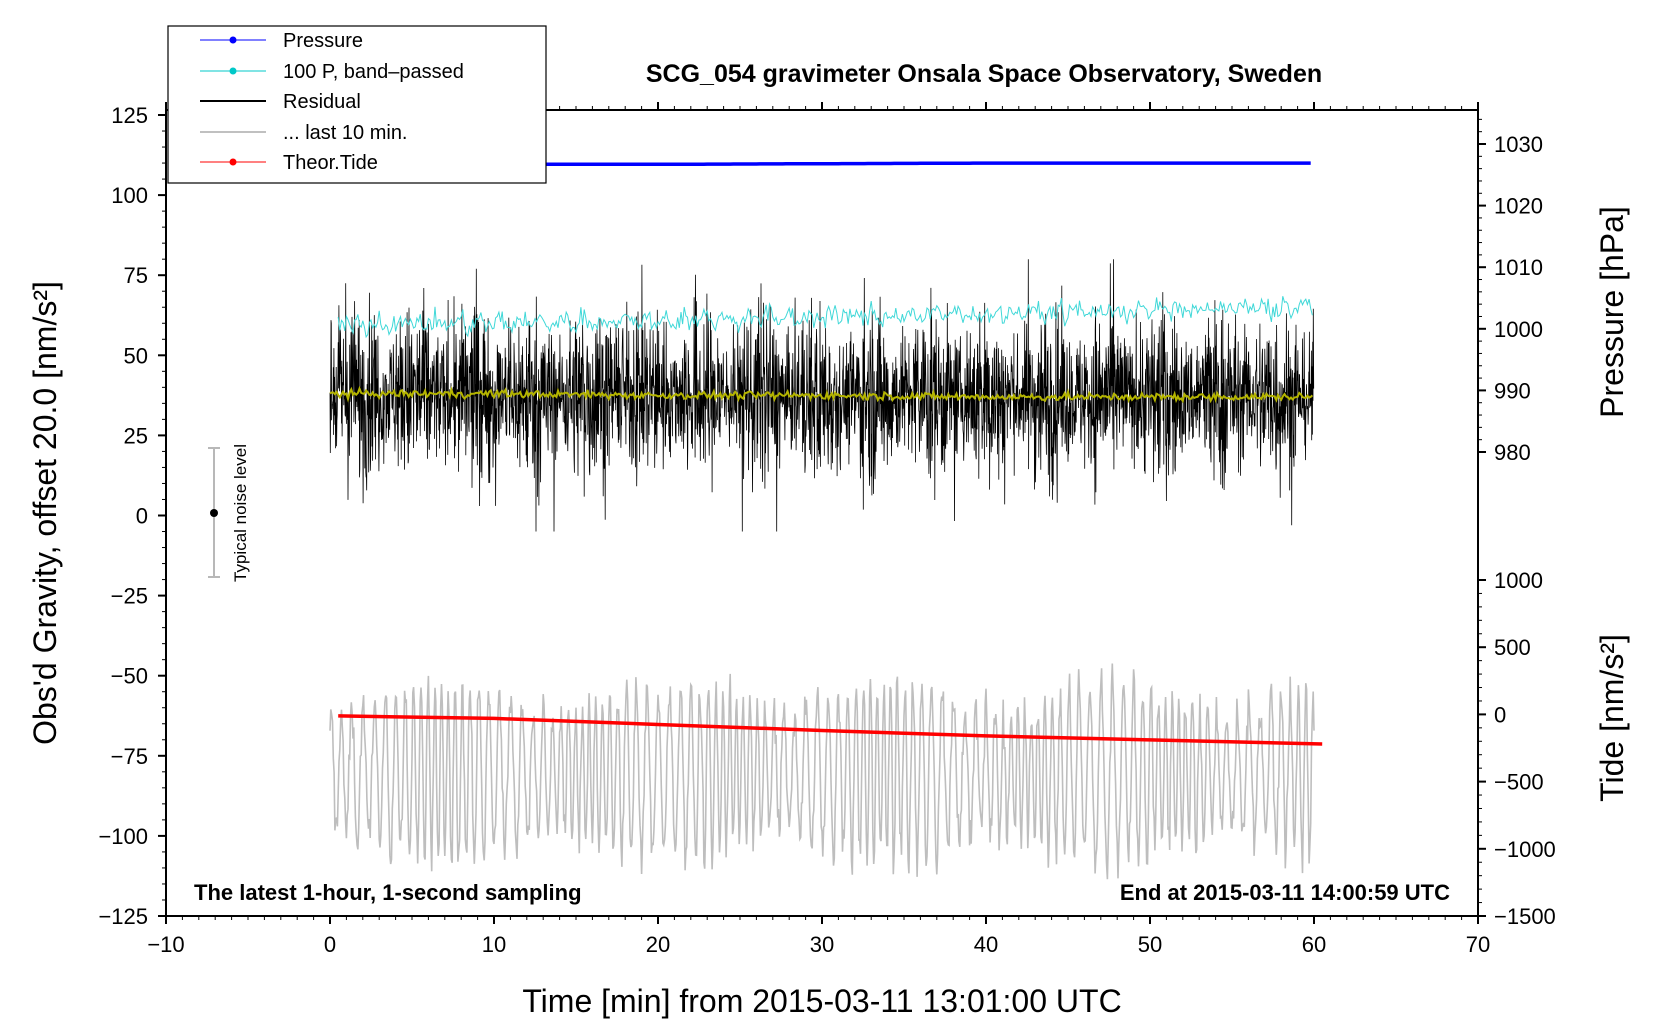  Describe the element at coordinates (214, 513) in the screenshot. I see `noise-level-dot` at that location.